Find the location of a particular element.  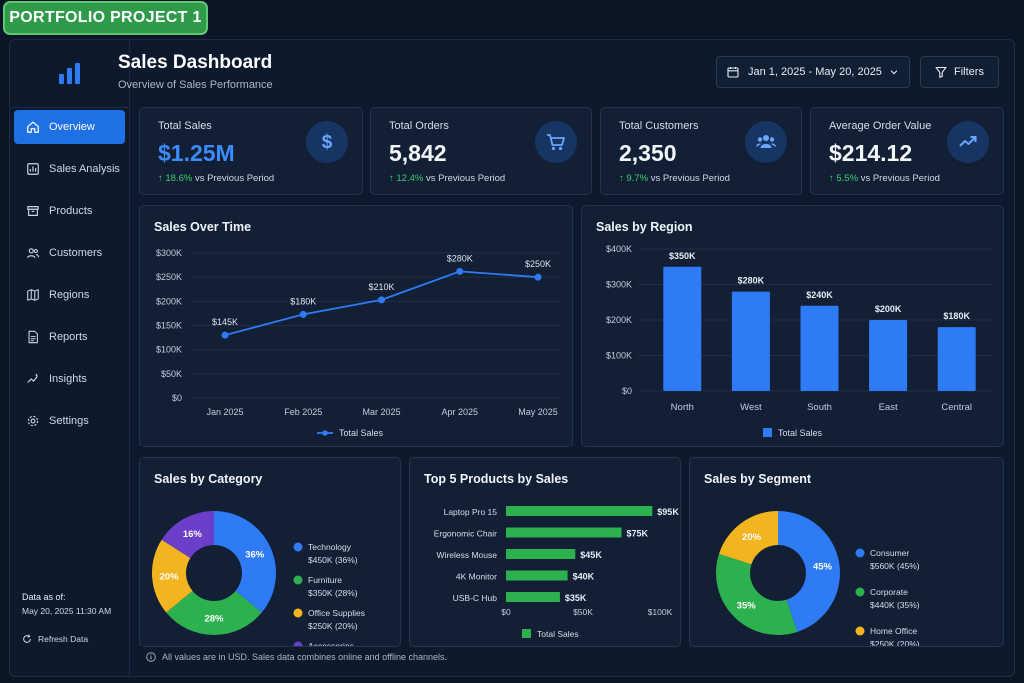

legend-name: Home Office is located at coordinates (893, 631).